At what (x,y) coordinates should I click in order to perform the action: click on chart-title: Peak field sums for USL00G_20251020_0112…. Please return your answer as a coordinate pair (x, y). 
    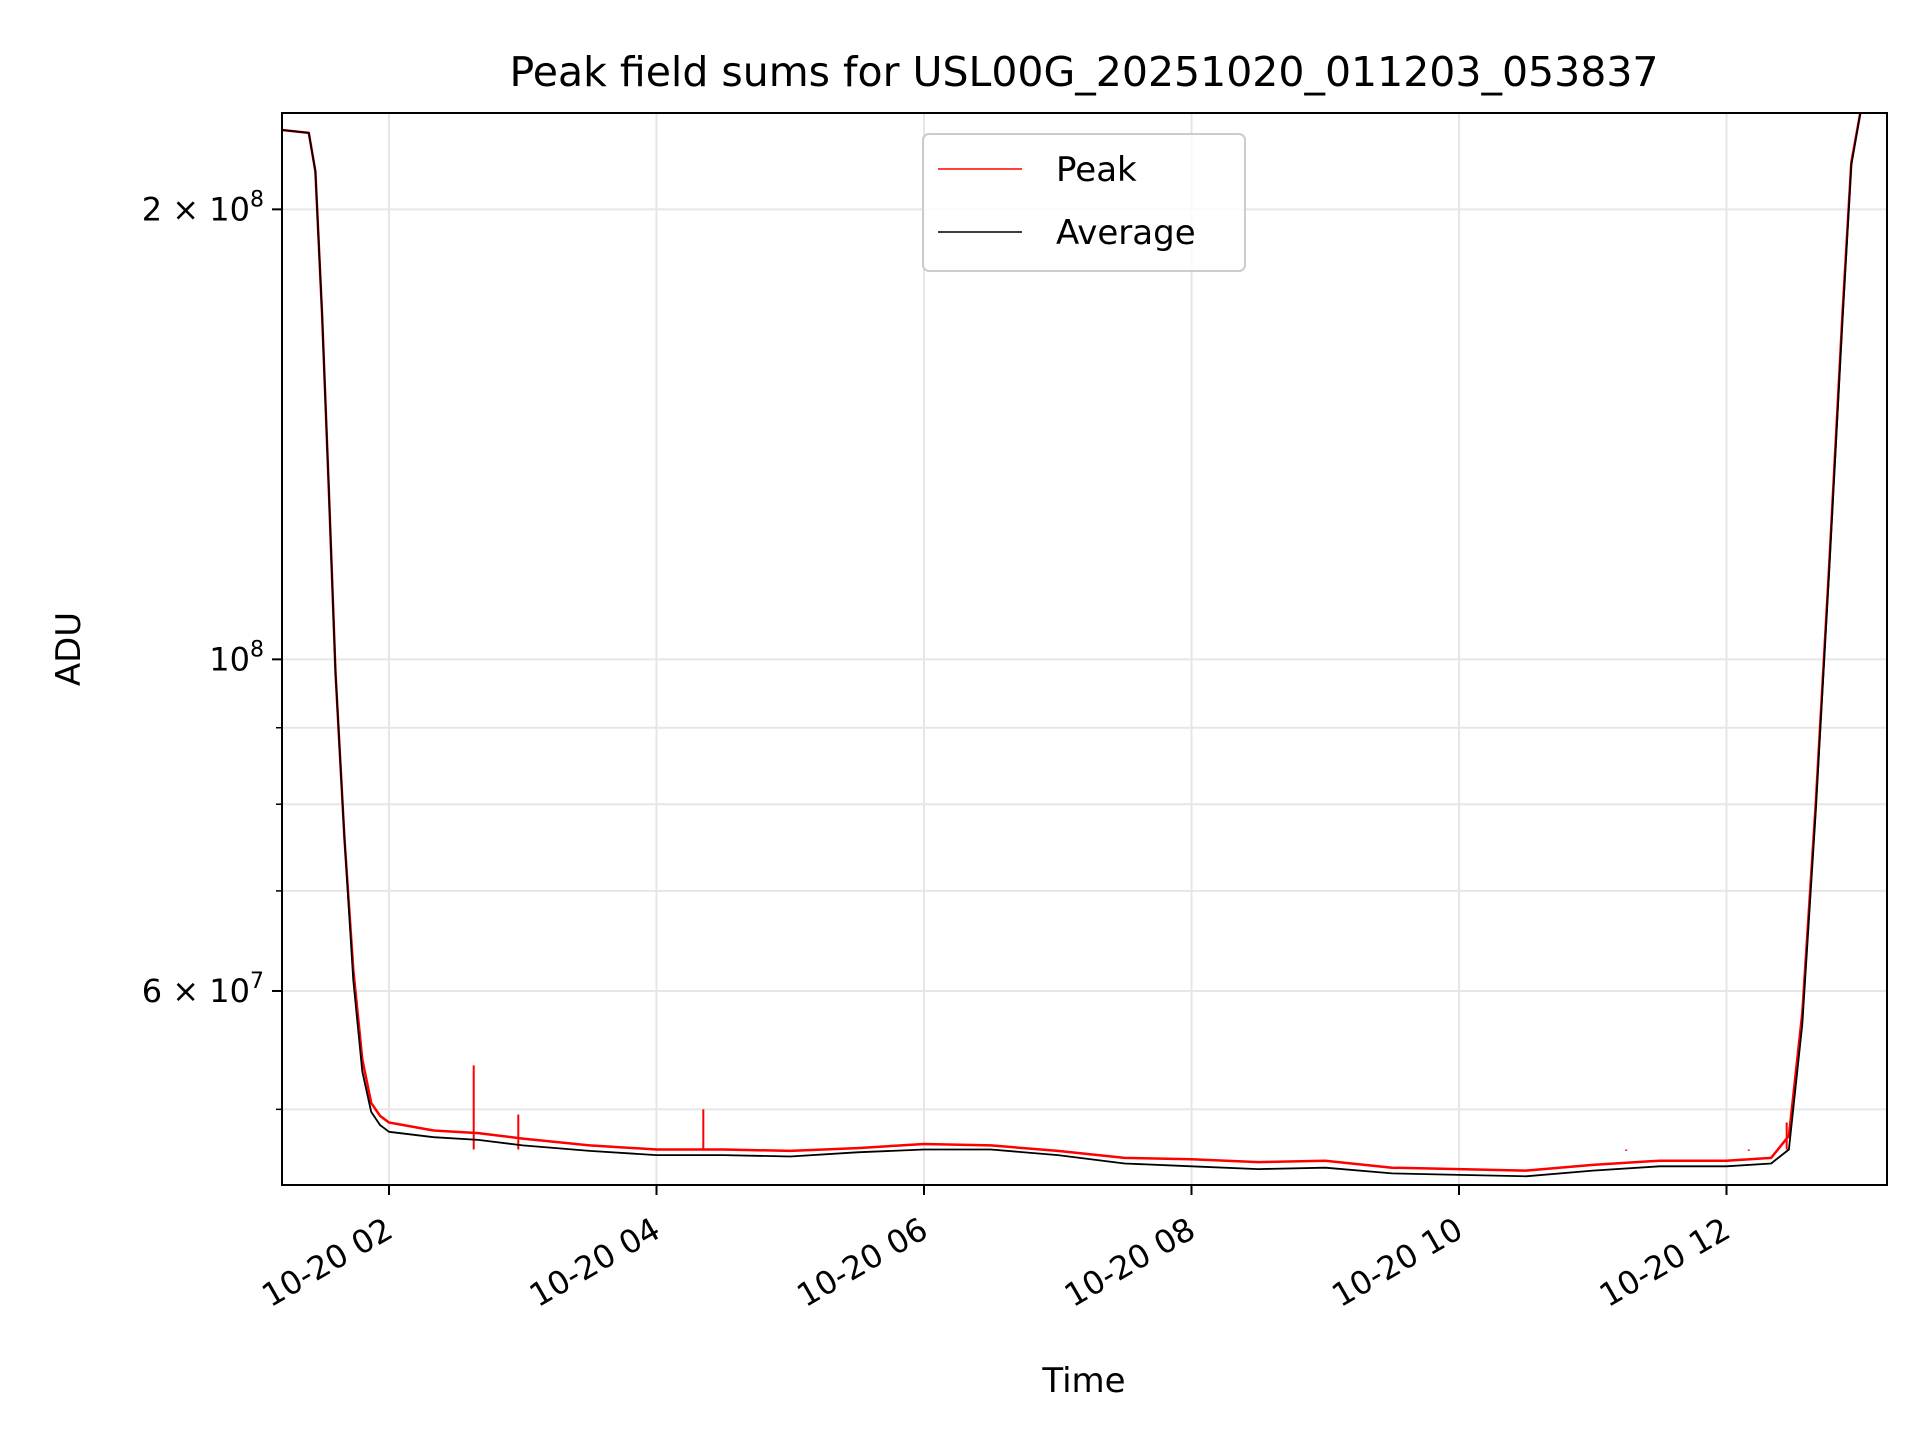
    Looking at the image, I should click on (1083, 72).